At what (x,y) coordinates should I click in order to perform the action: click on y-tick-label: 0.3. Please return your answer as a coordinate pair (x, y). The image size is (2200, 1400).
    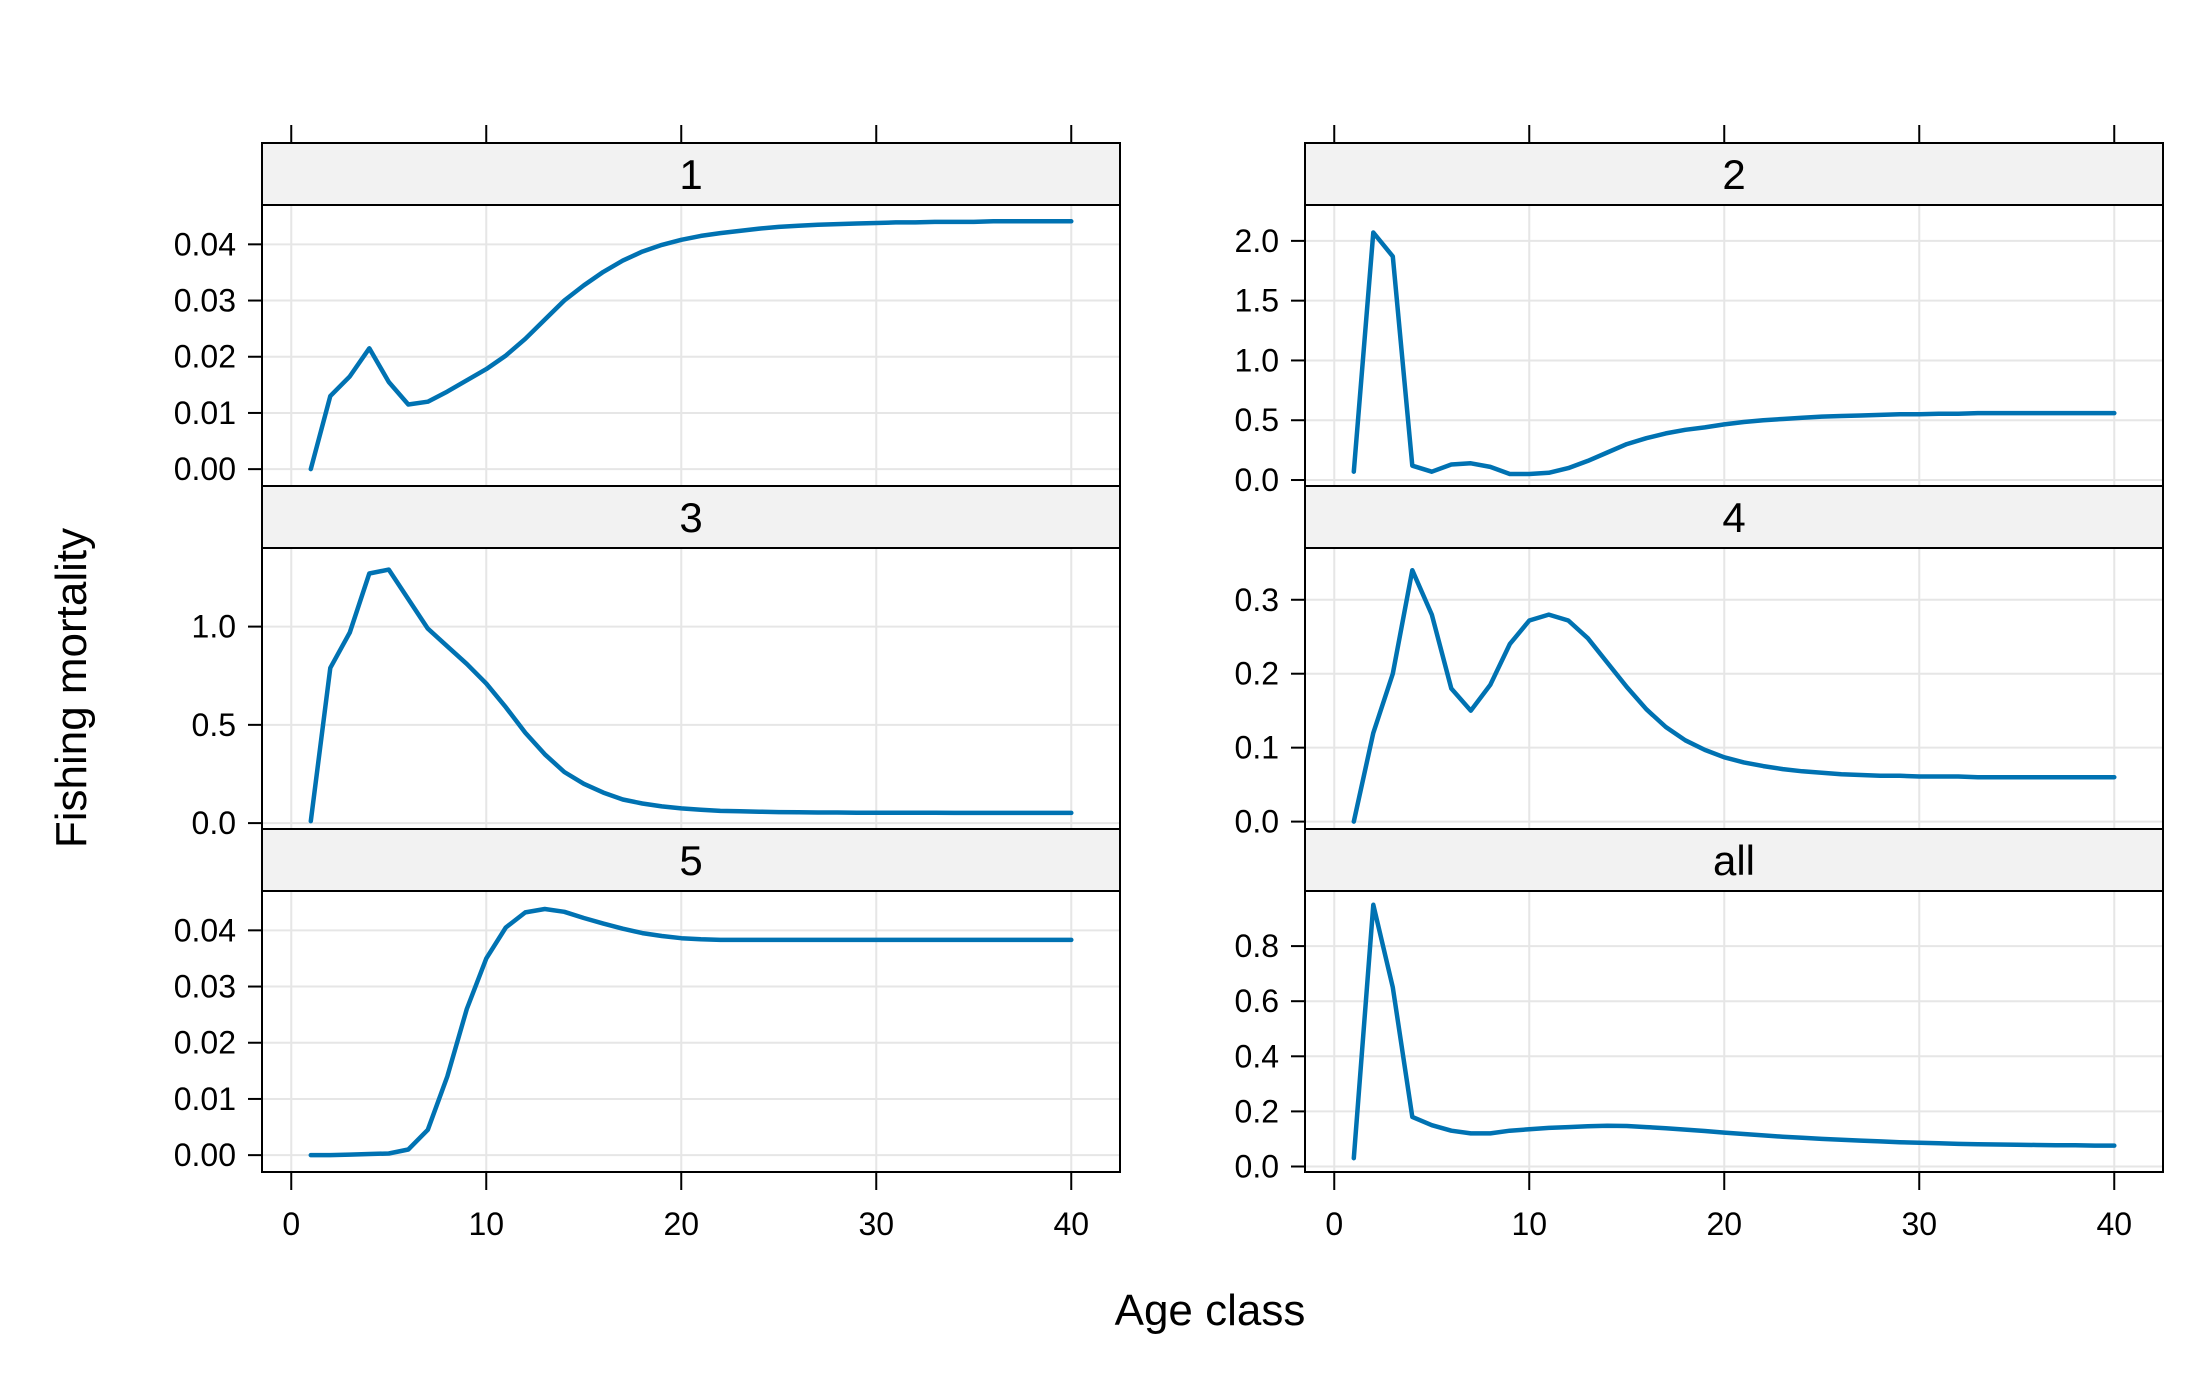
    Looking at the image, I should click on (1257, 600).